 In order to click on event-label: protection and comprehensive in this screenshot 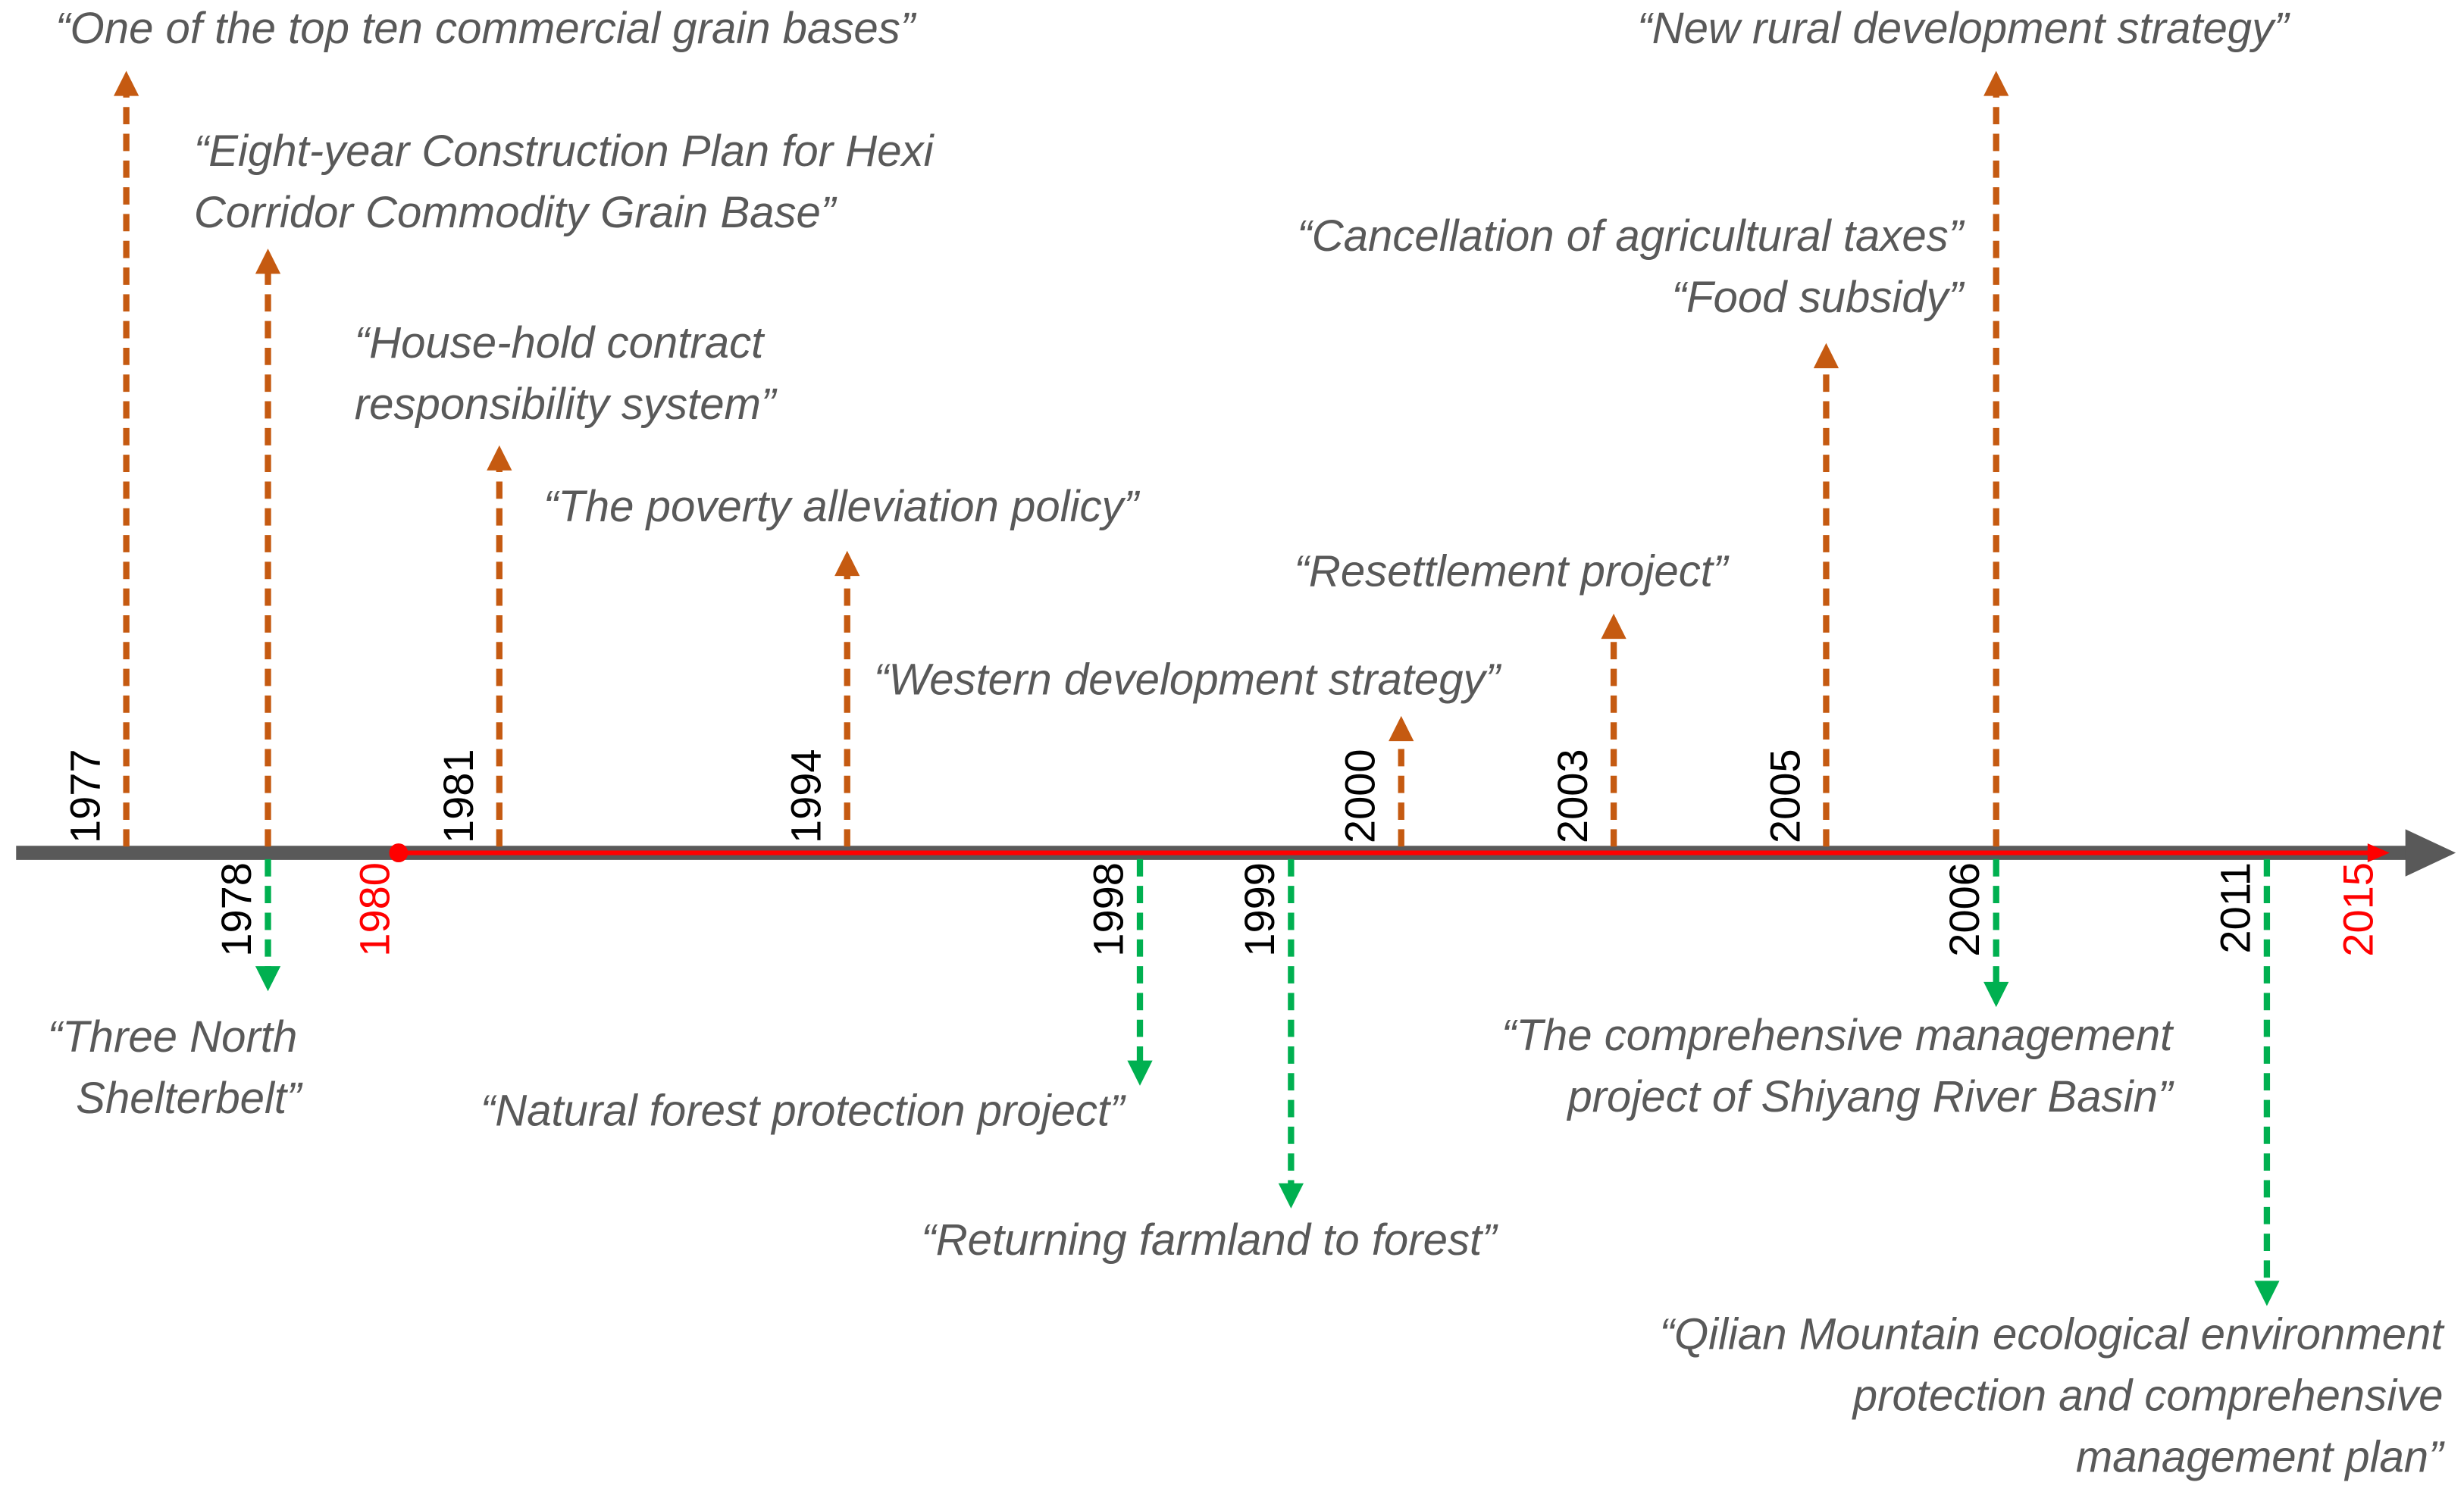, I will do `click(2148, 1396)`.